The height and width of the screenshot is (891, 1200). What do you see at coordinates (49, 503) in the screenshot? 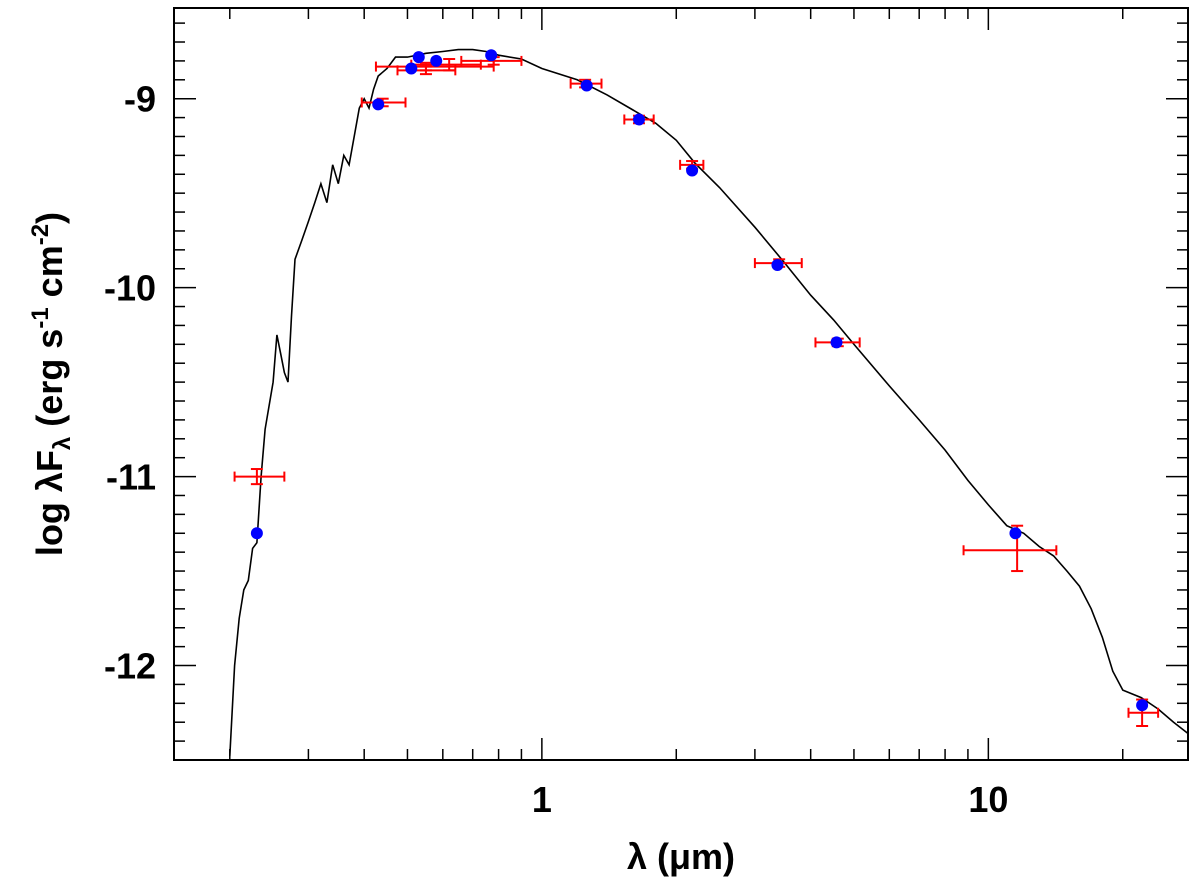
I see `y-axis-title-lead: log λF` at bounding box center [49, 503].